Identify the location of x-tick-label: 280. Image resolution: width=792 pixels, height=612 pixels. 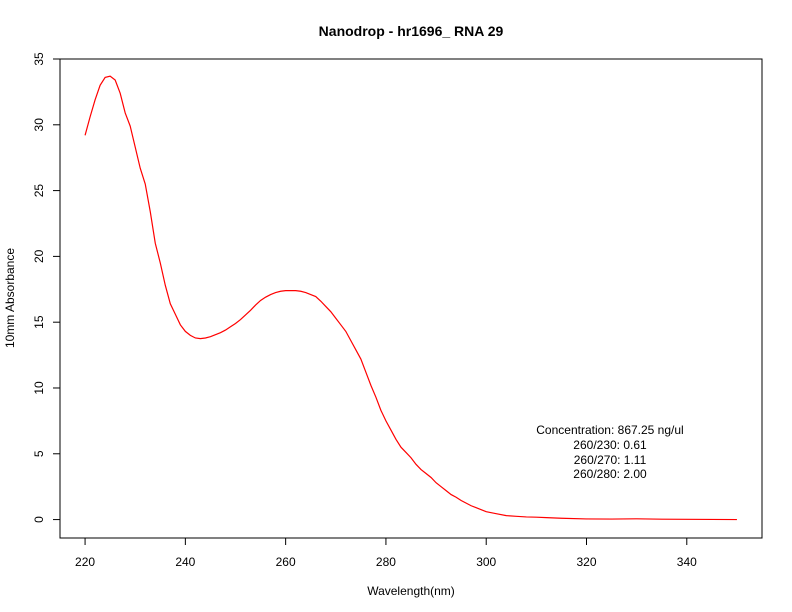
(386, 562).